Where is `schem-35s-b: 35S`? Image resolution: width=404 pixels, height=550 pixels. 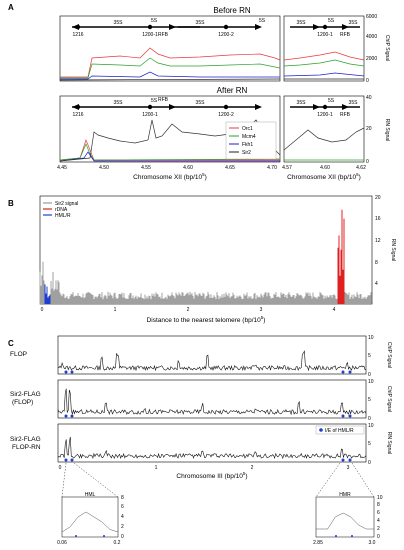 schem-35s-b: 35S is located at coordinates (201, 23).